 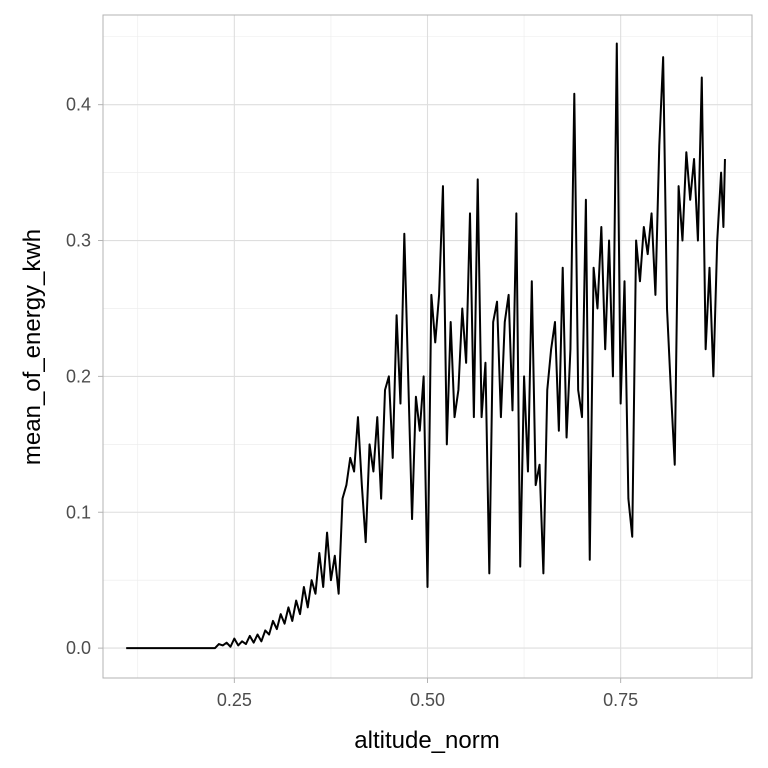 What do you see at coordinates (426, 740) in the screenshot?
I see `x-axis-title: altitude_norm` at bounding box center [426, 740].